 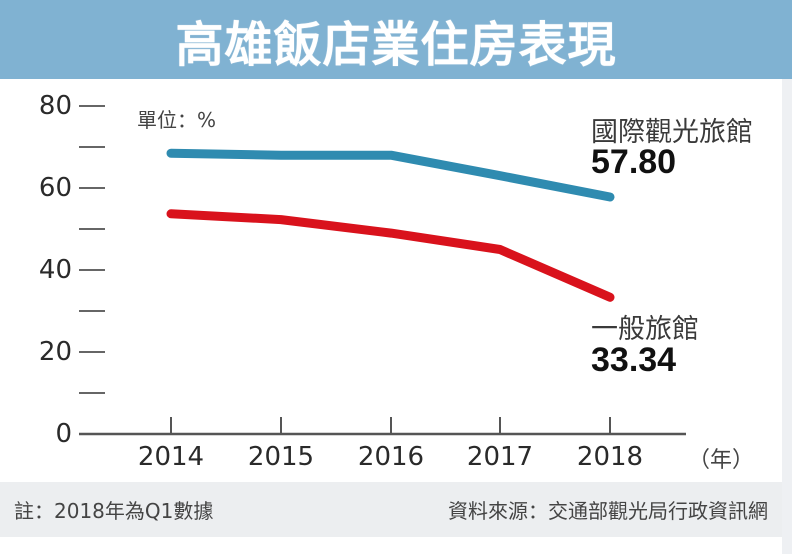 I want to click on series-label-general: 一般旅館, so click(x=645, y=329).